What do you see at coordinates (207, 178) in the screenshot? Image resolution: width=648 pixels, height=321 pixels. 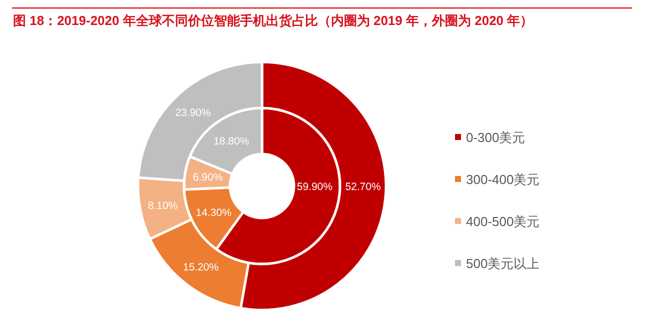 I see `data-label: 6.90%` at bounding box center [207, 178].